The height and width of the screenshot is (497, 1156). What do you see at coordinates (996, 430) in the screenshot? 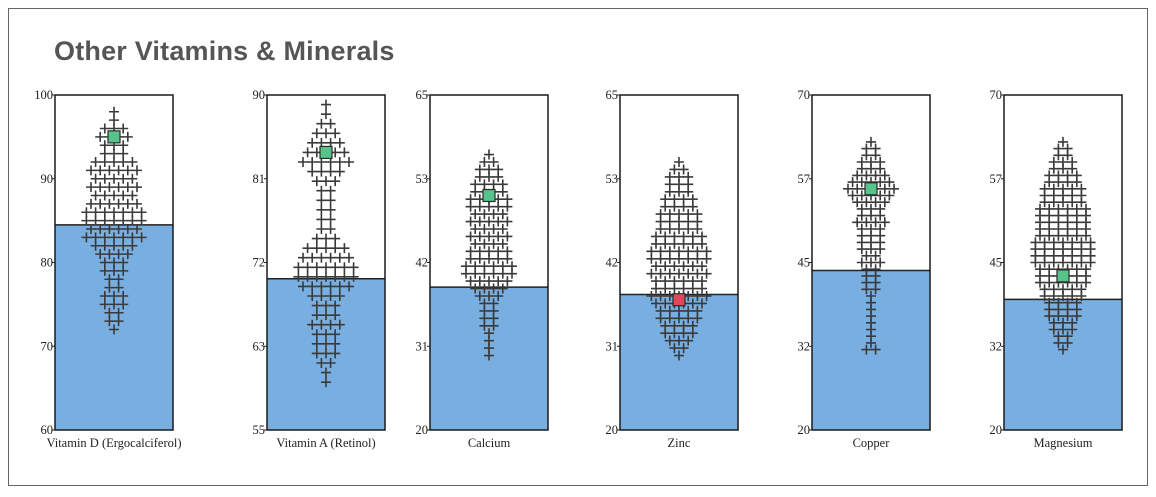
I see `y-tick-label: 20` at bounding box center [996, 430].